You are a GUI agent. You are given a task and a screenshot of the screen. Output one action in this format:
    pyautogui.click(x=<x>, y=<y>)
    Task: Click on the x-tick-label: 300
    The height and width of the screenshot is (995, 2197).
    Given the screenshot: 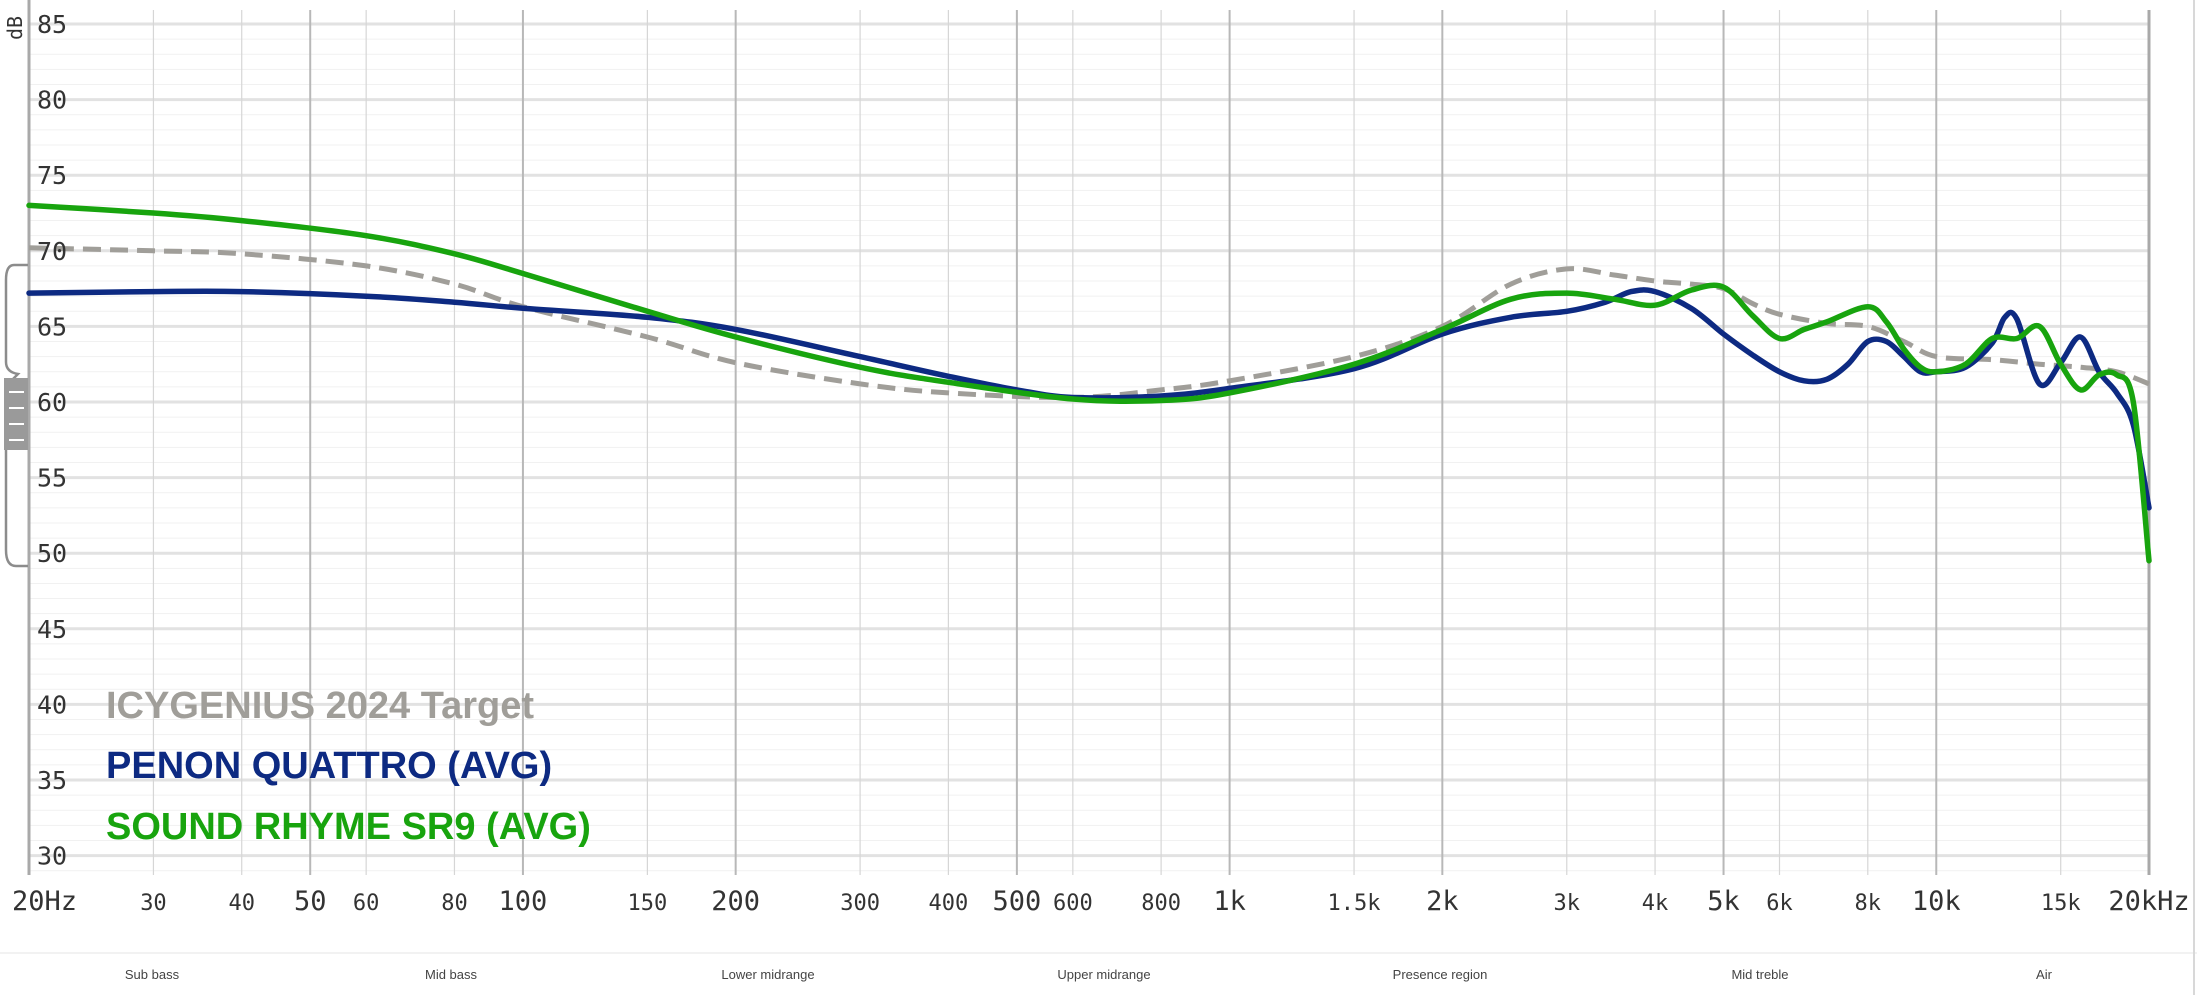 What is the action you would take?
    pyautogui.click(x=860, y=903)
    